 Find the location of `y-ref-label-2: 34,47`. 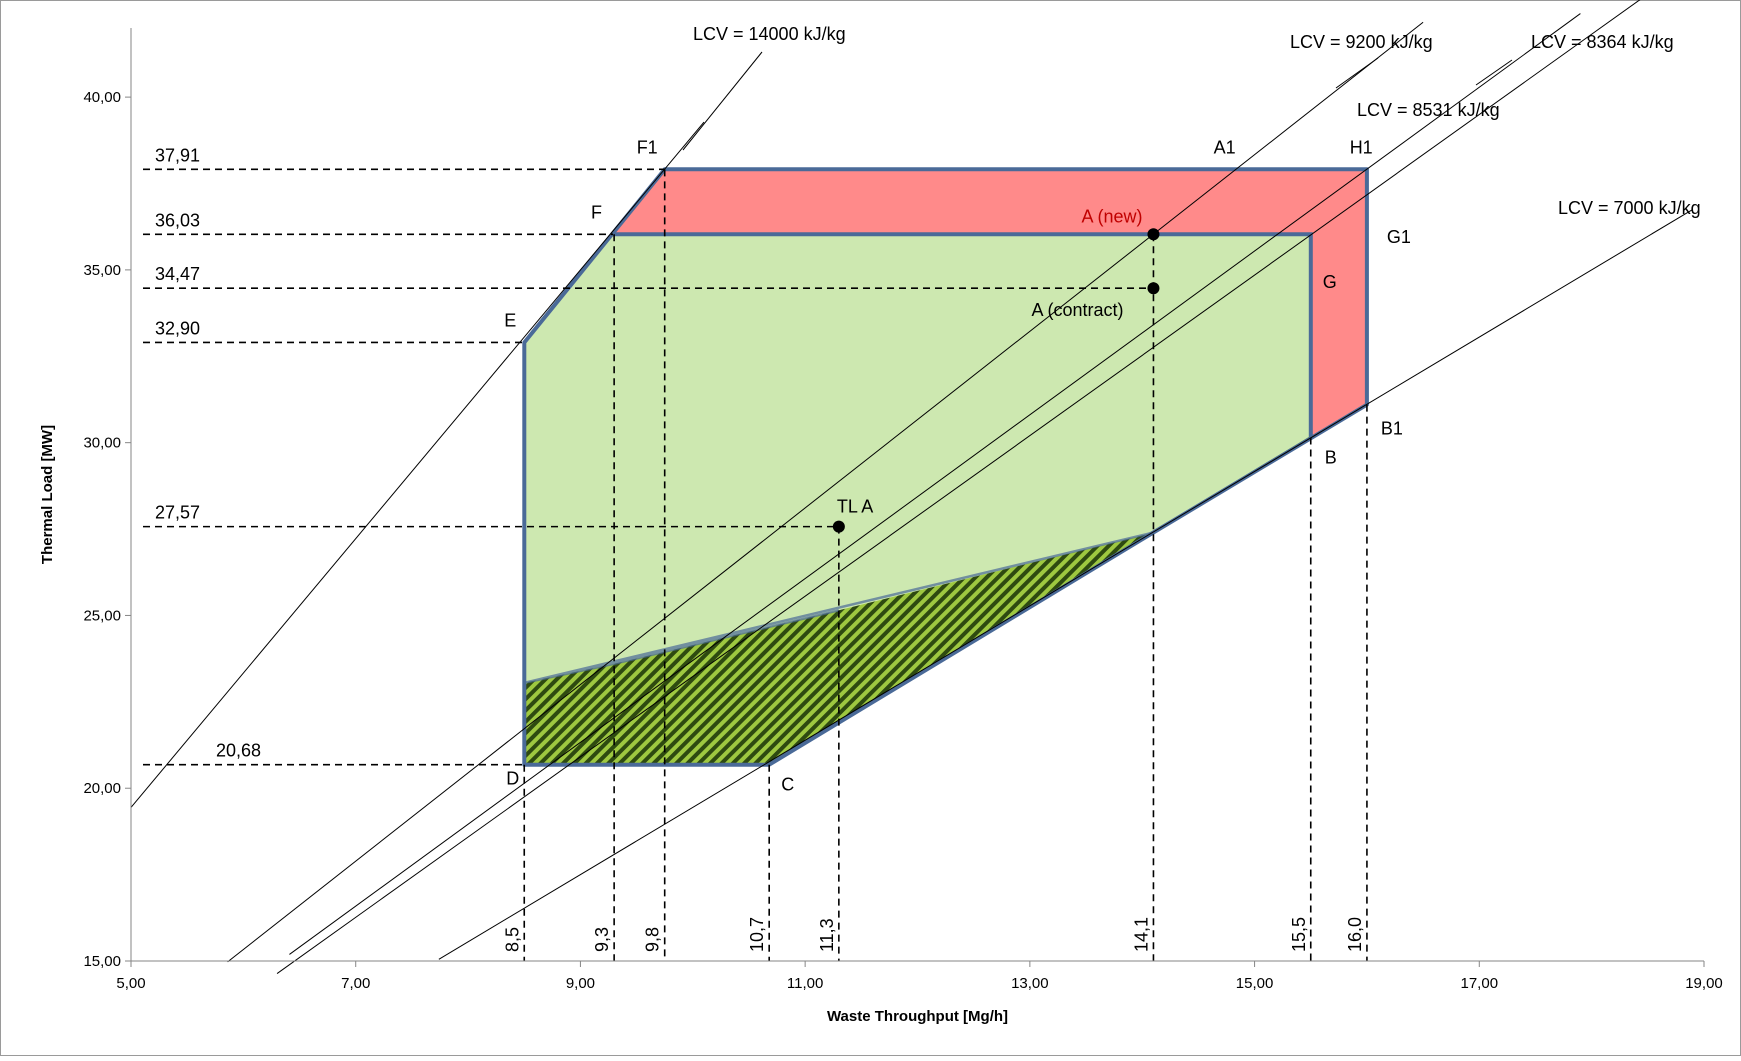

y-ref-label-2: 34,47 is located at coordinates (177, 274).